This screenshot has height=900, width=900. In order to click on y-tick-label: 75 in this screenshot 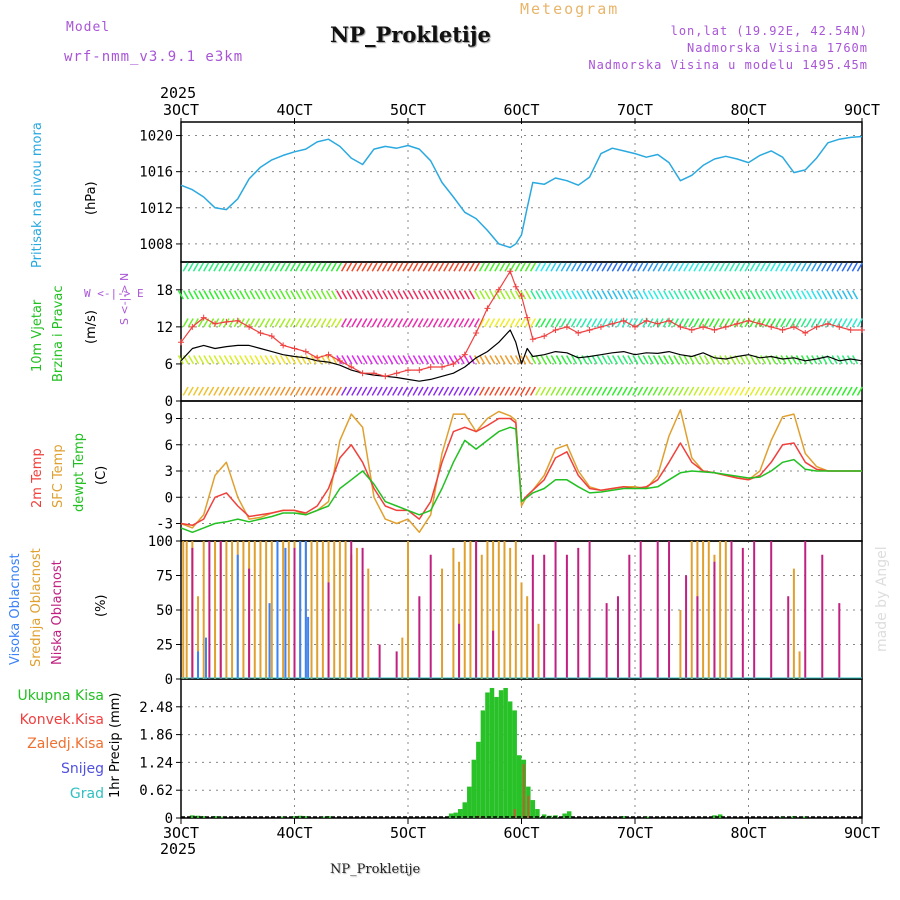, I will do `click(164, 577)`.